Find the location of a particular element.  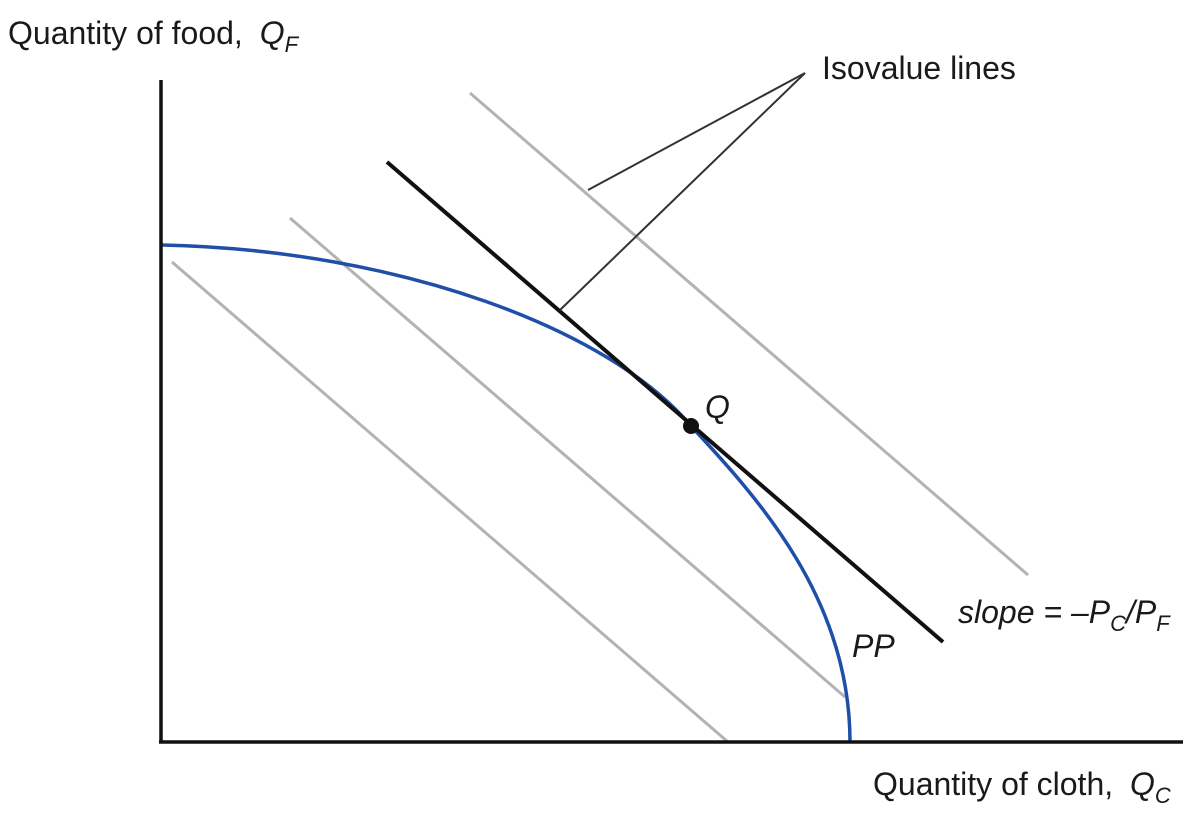

x-axis-title-text: Quantity of cloth, is located at coordinates (993, 784).